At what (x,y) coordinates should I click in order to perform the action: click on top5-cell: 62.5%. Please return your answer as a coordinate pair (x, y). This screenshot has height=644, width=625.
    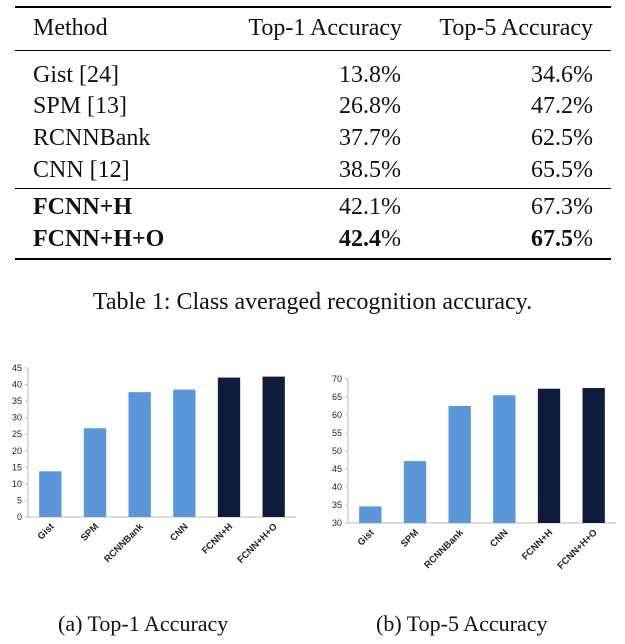
    Looking at the image, I should click on (562, 138).